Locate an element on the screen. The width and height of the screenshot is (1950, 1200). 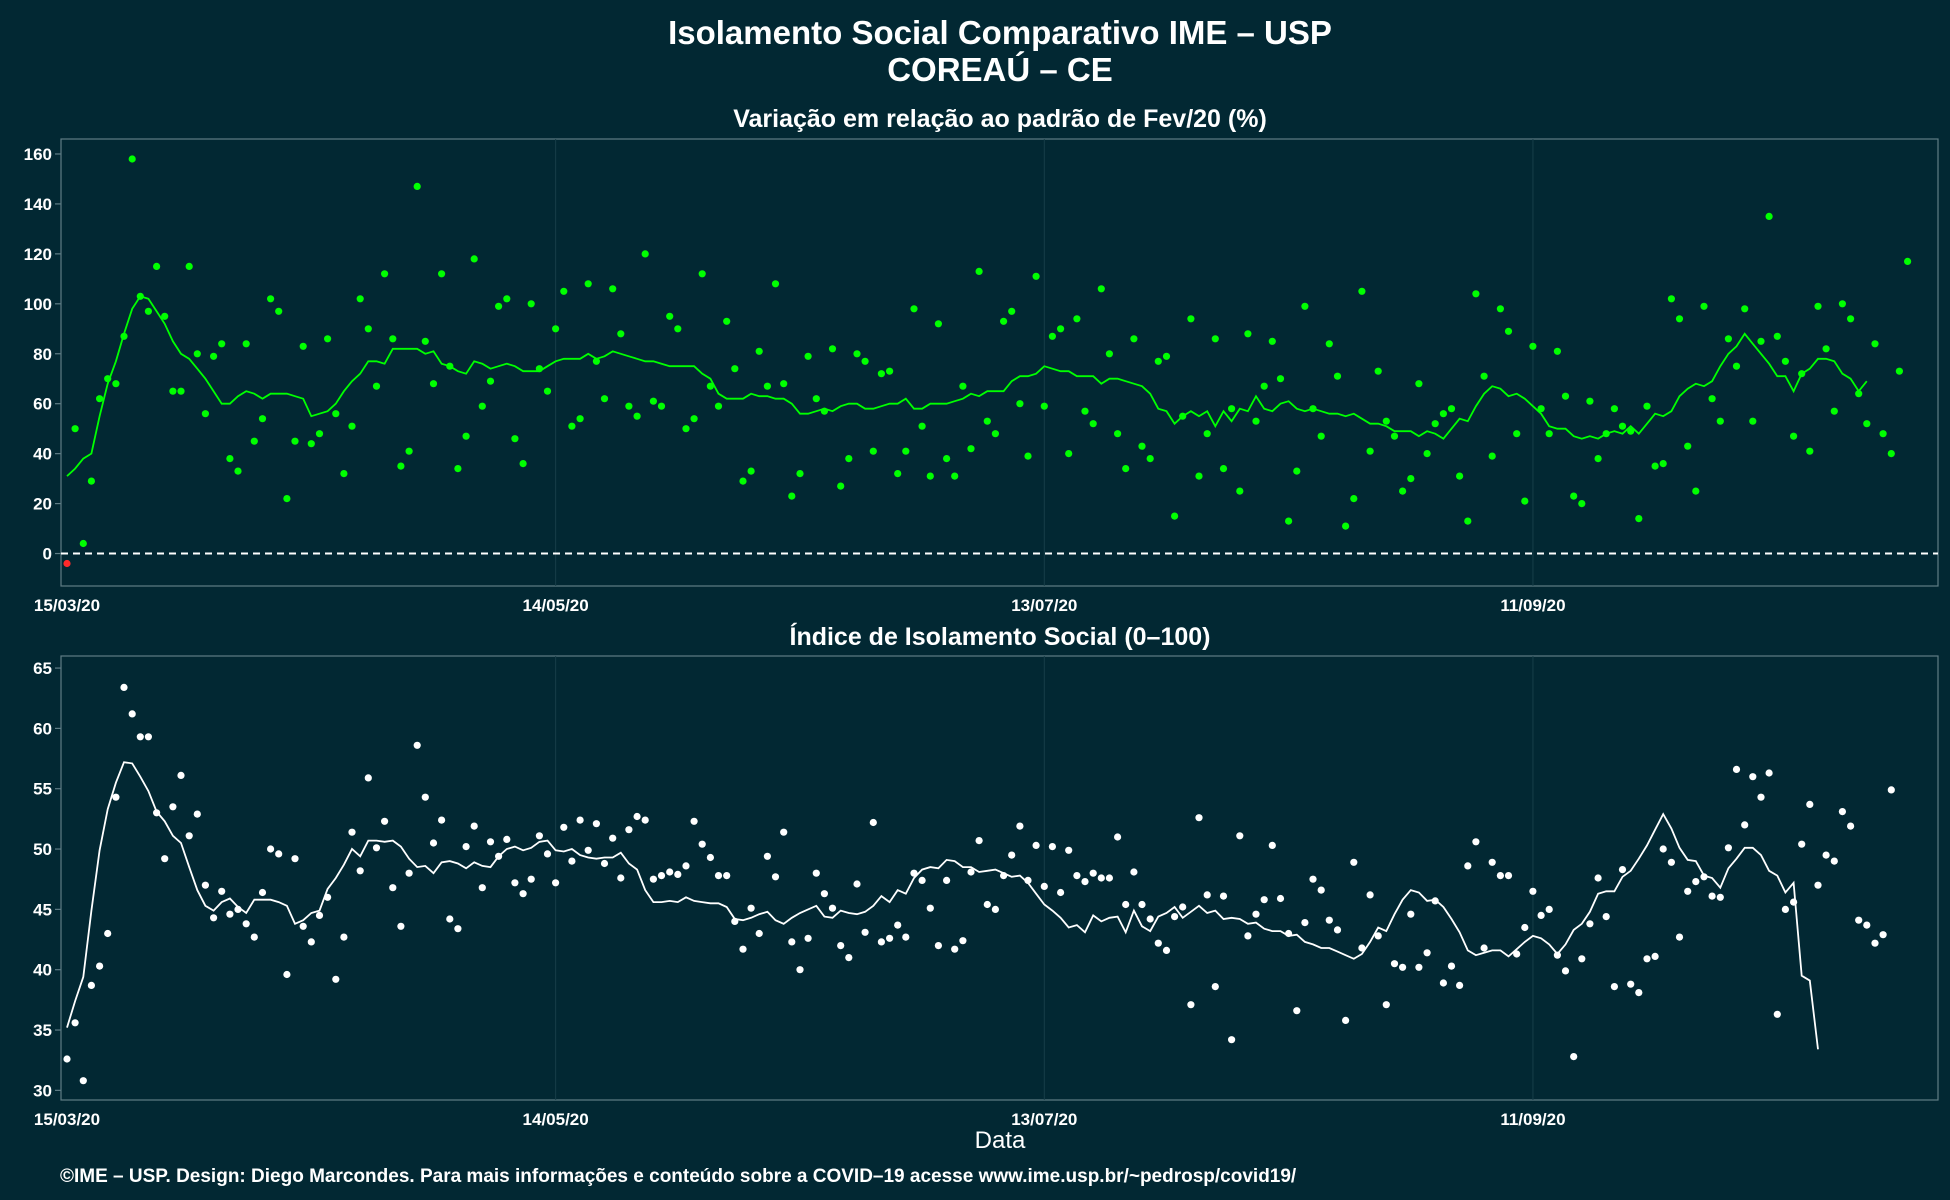
variation-y-tick-label: 120 is located at coordinates (38, 254).